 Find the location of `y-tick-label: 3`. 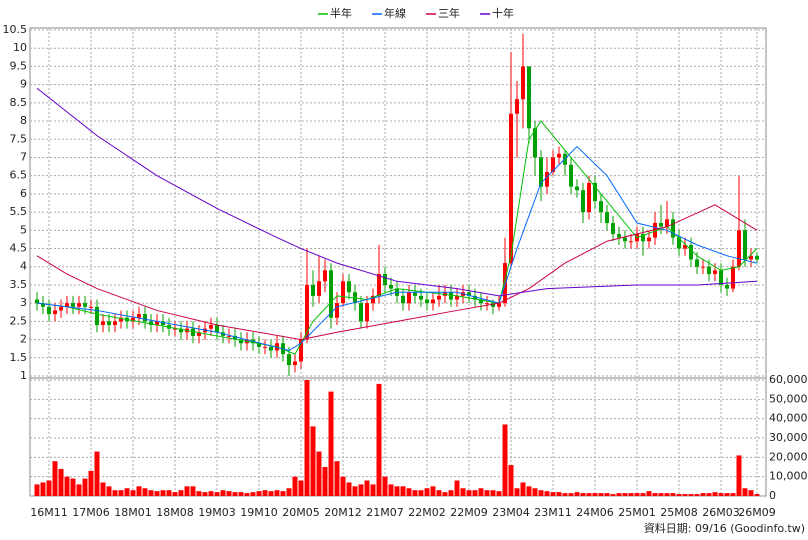

y-tick-label: 3 is located at coordinates (23, 302).